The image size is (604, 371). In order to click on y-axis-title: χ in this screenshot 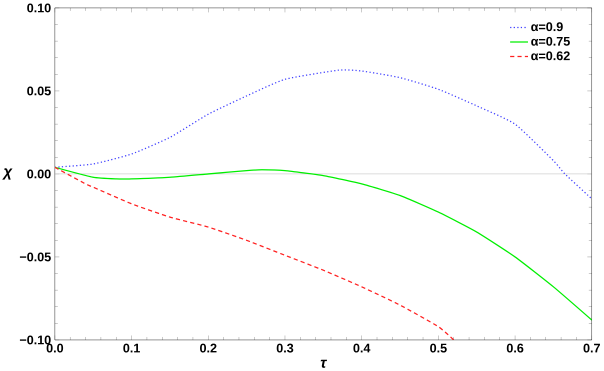, I will do `click(7, 174)`.